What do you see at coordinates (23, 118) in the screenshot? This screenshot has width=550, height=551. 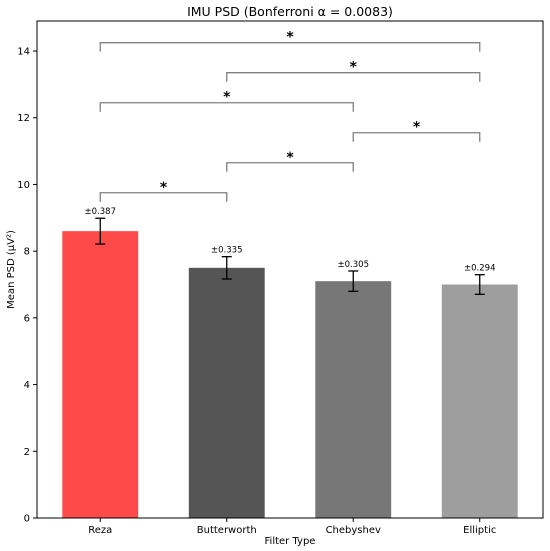 I see `y-tick-label-12: 12` at bounding box center [23, 118].